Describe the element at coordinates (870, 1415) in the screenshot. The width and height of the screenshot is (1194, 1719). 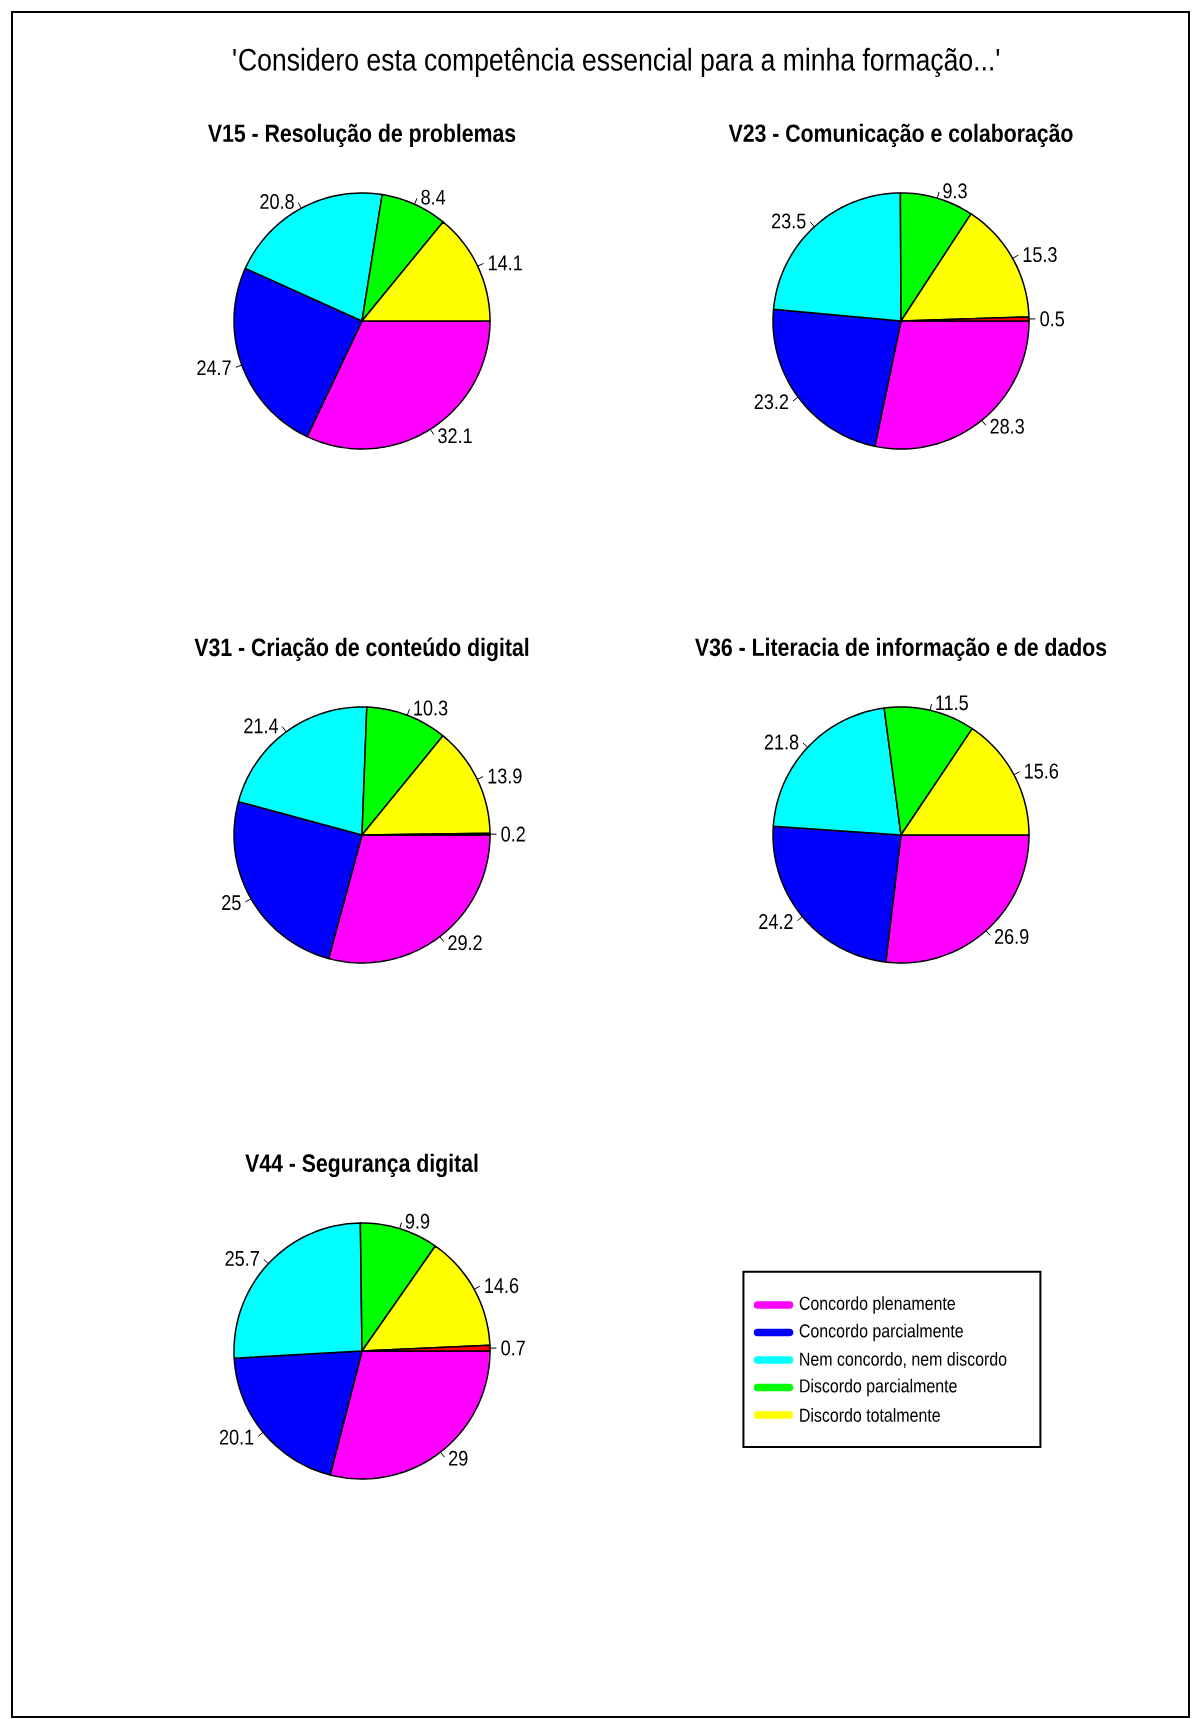
I see `legend-label: Discordo totalmente` at that location.